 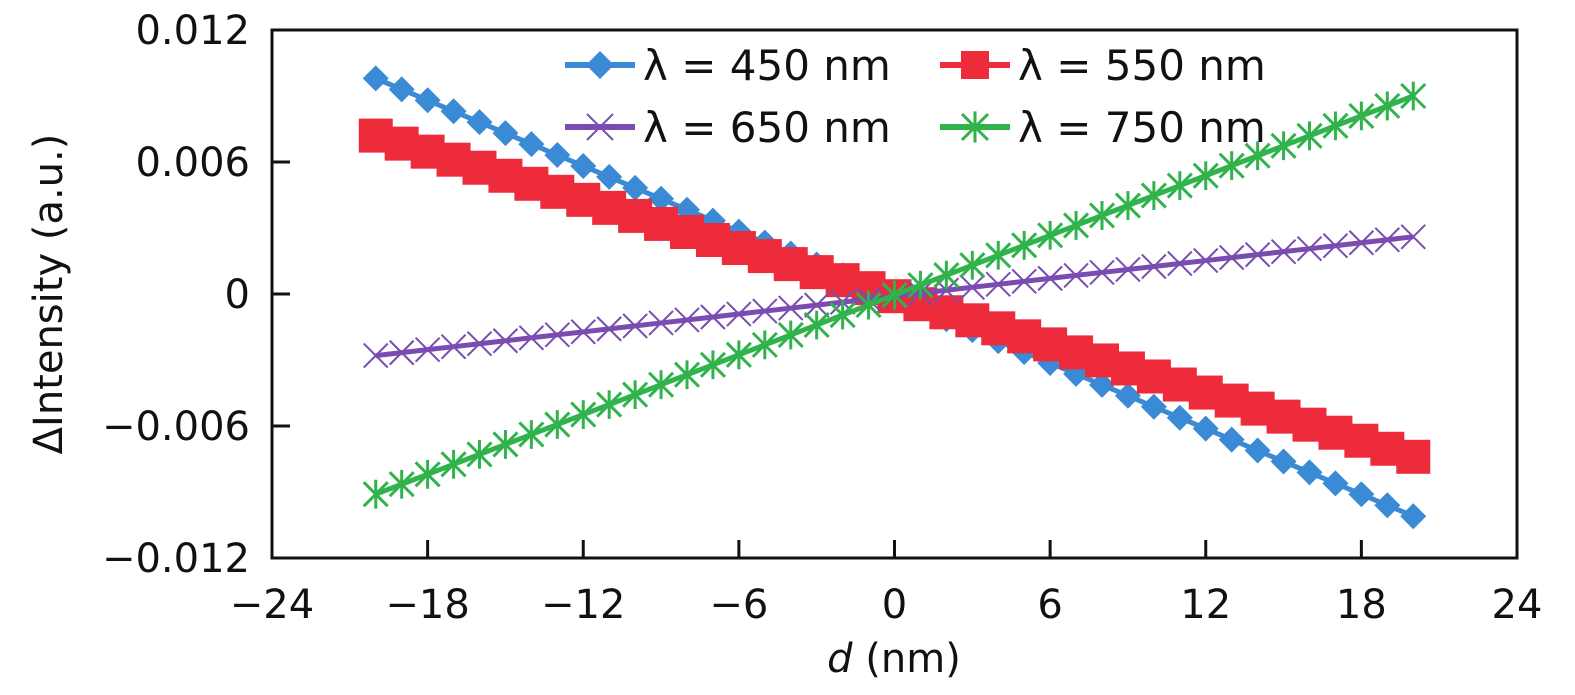 I want to click on legend-item: λ = 450 nm, so click(x=728, y=65).